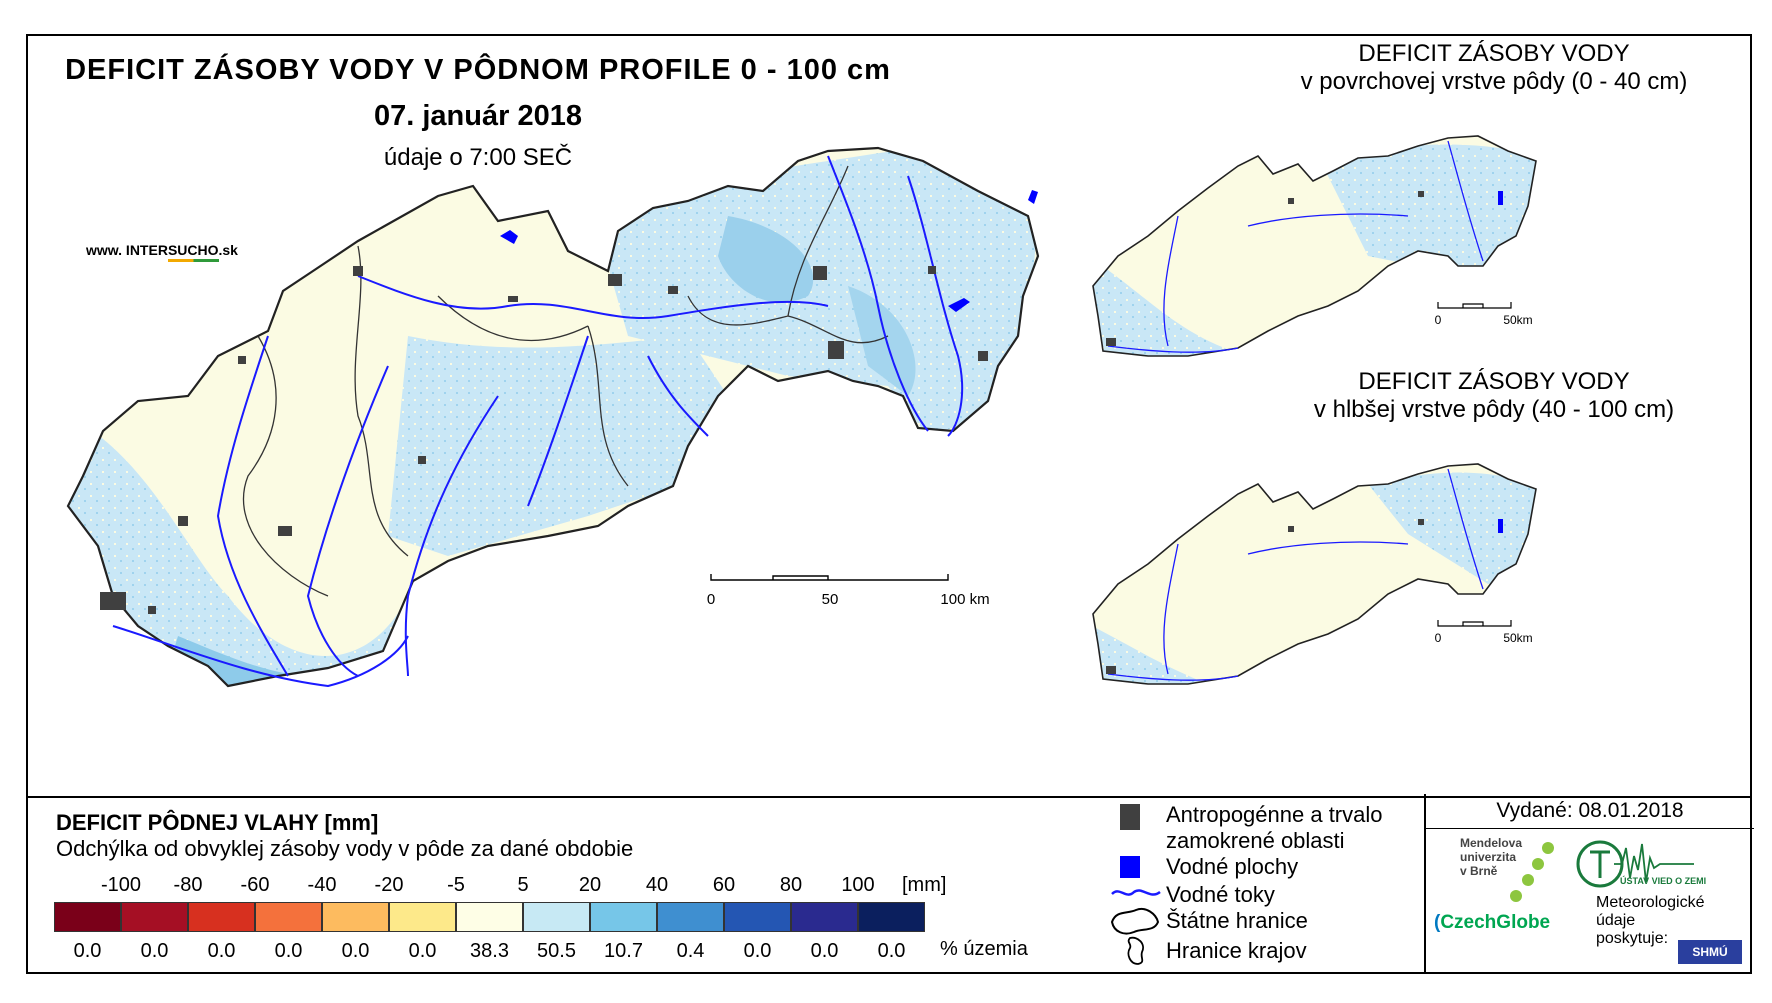 This screenshot has width=1772, height=1003. Describe the element at coordinates (322, 885) in the screenshot. I see `legend-tick: -40` at that location.